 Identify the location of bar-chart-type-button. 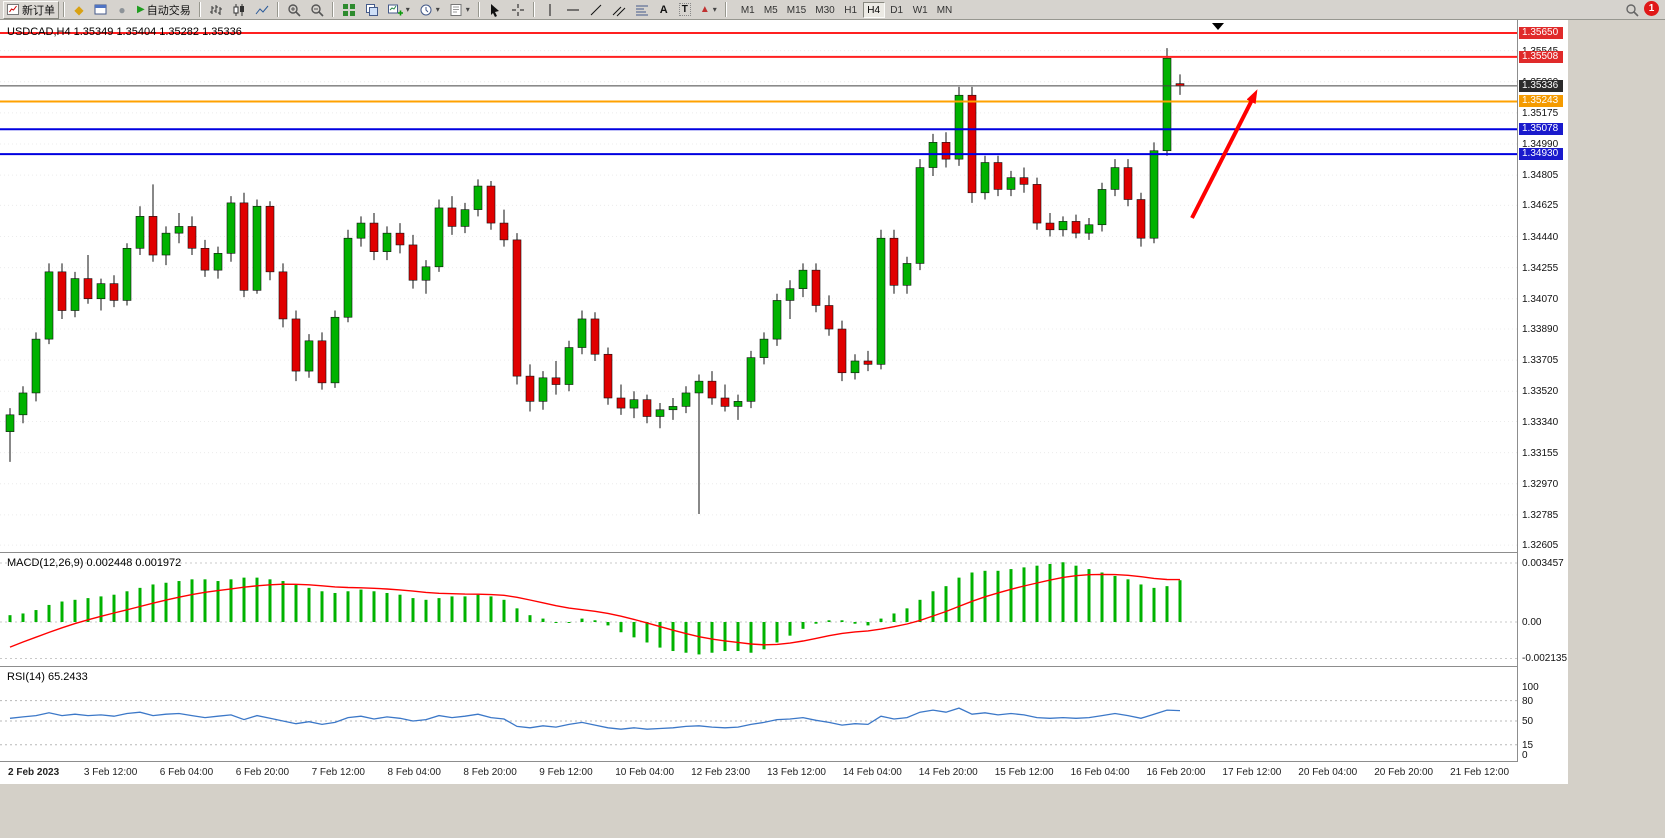
(216, 10).